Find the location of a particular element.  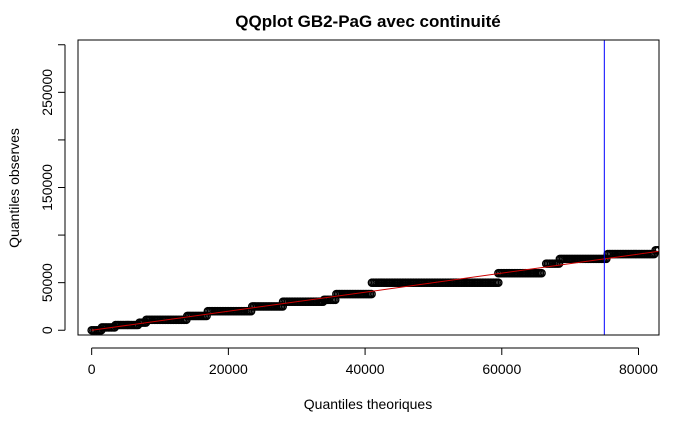

y-tick-label: 0 is located at coordinates (47, 330).